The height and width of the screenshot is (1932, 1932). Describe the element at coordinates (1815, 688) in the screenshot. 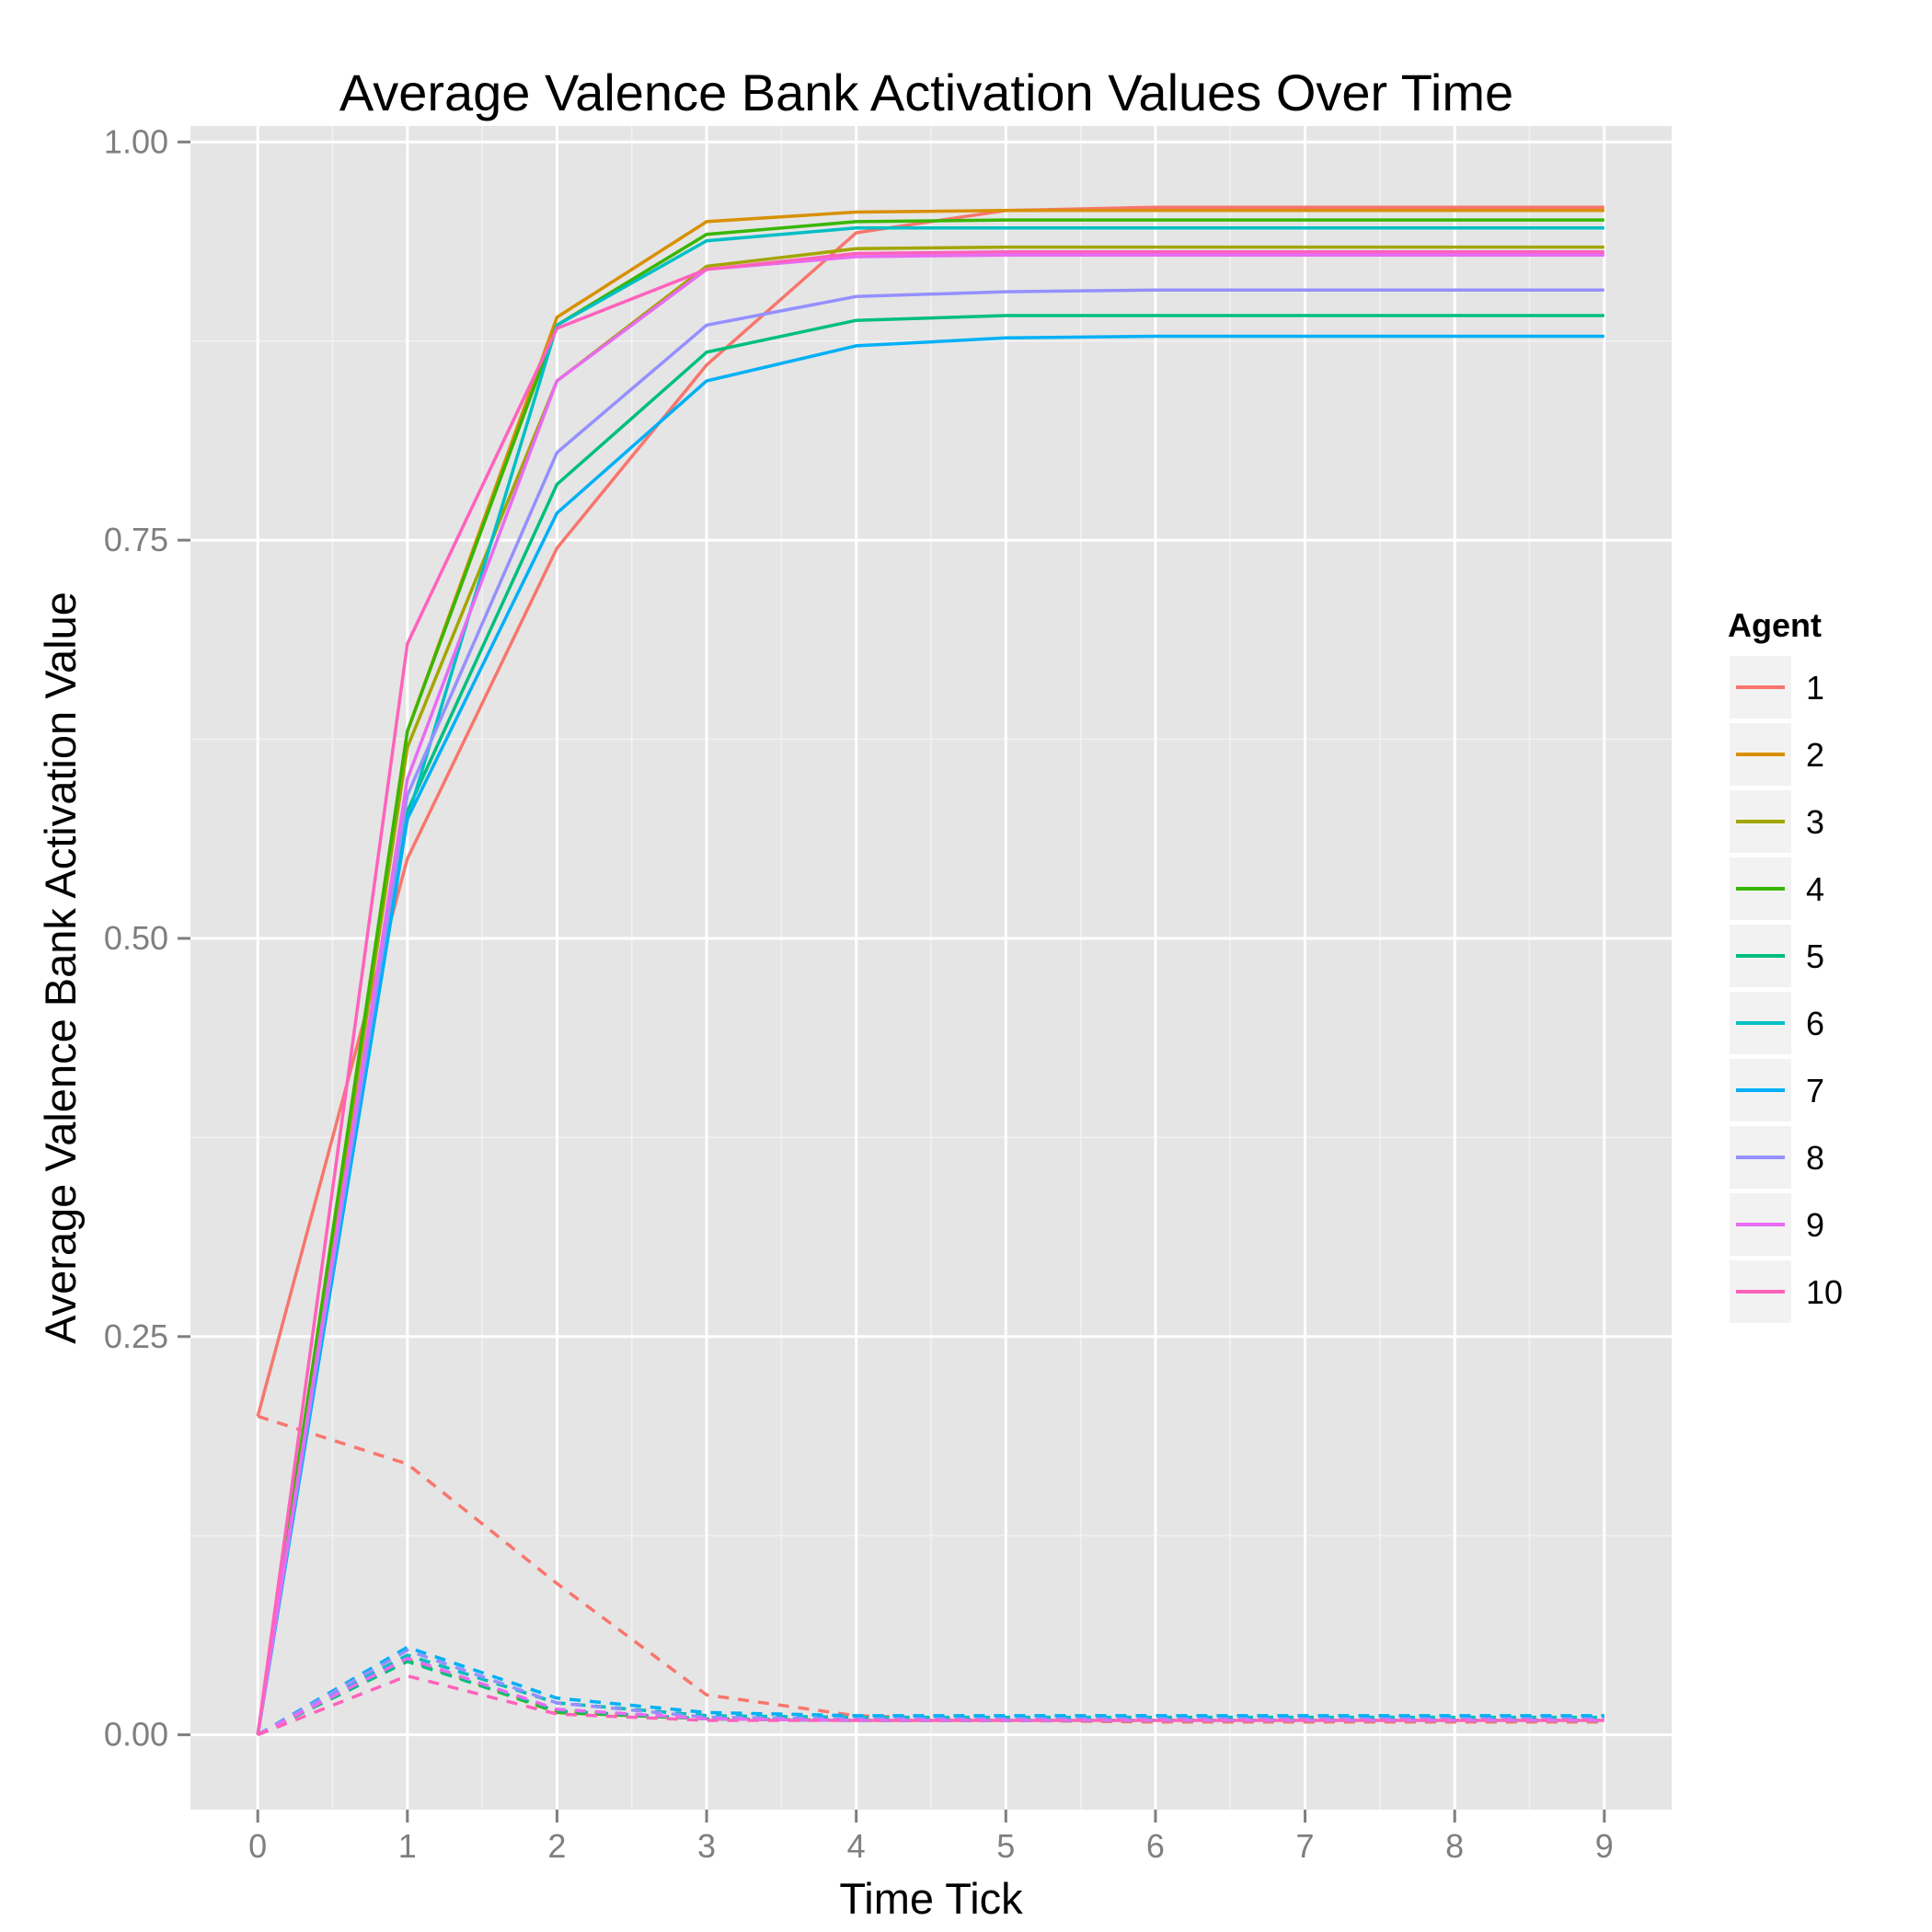

I see `legend-label-agent-1: 1` at that location.